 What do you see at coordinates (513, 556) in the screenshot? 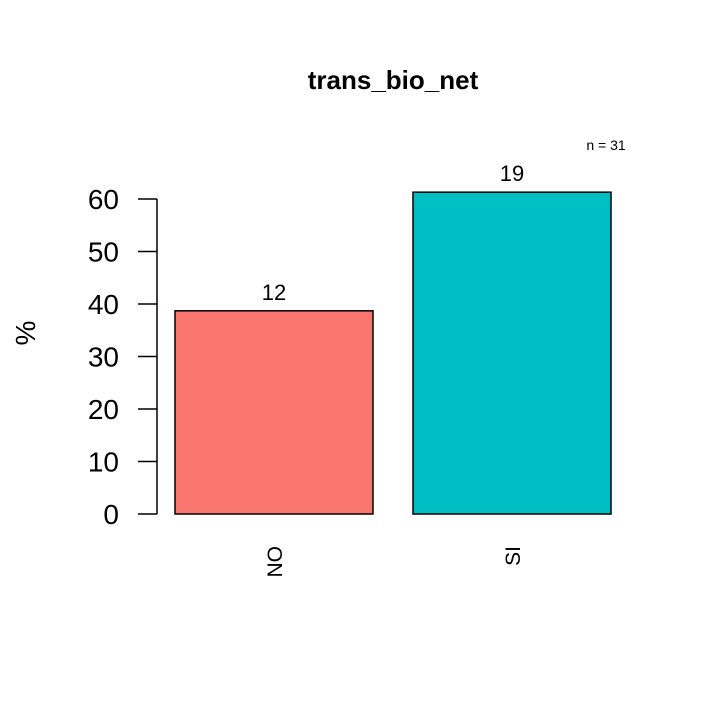
I see `x-tick-label-si: SI` at bounding box center [513, 556].